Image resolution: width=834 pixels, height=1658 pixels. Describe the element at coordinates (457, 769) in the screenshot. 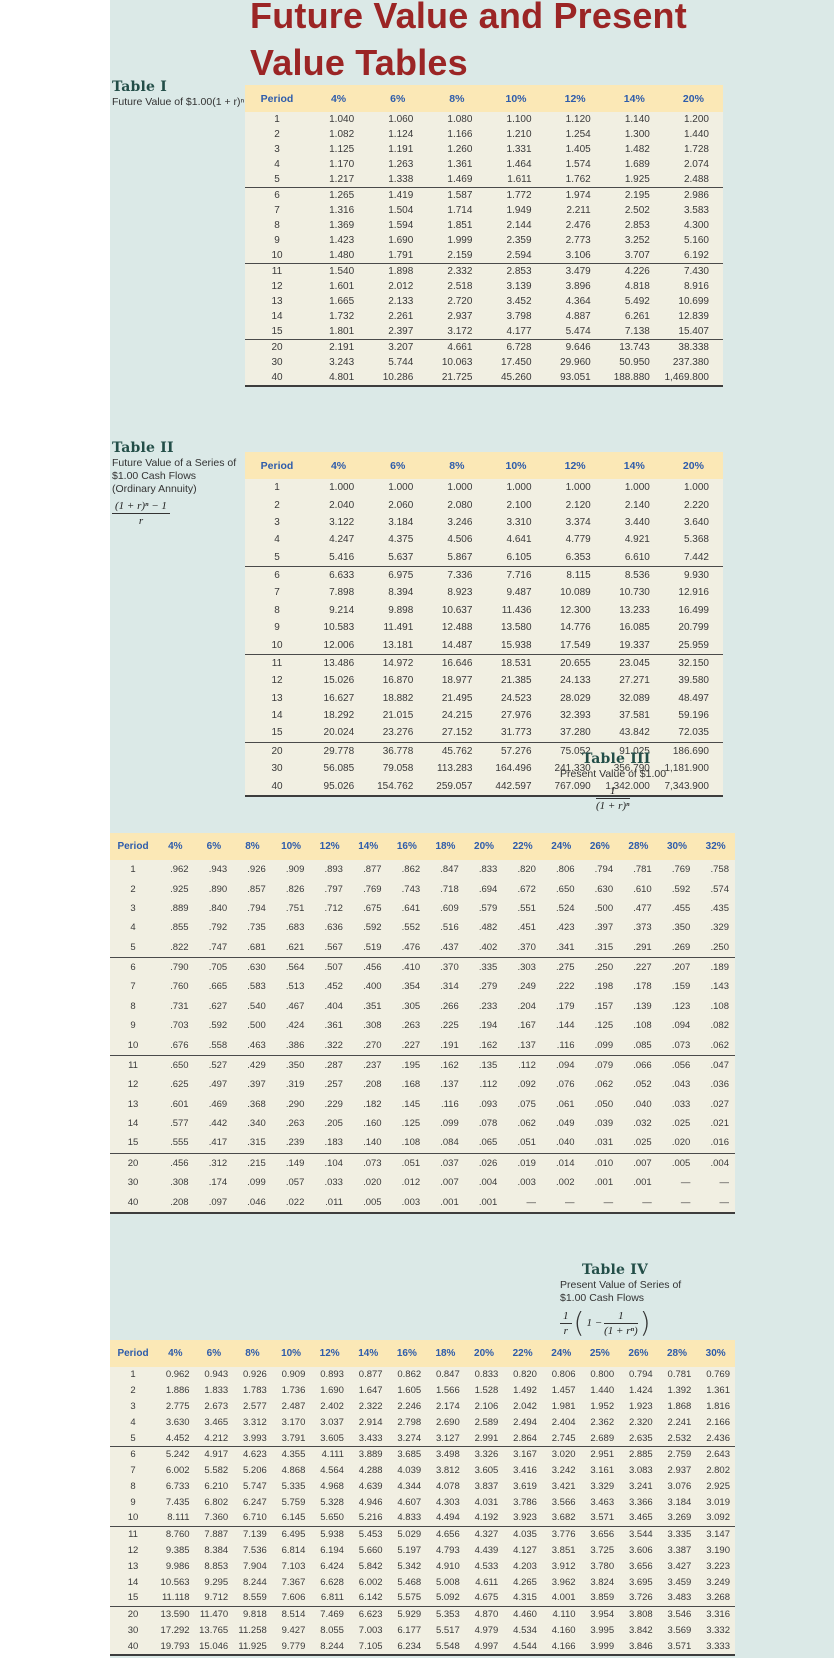

I see `factor-value-cell: 113.283` at that location.